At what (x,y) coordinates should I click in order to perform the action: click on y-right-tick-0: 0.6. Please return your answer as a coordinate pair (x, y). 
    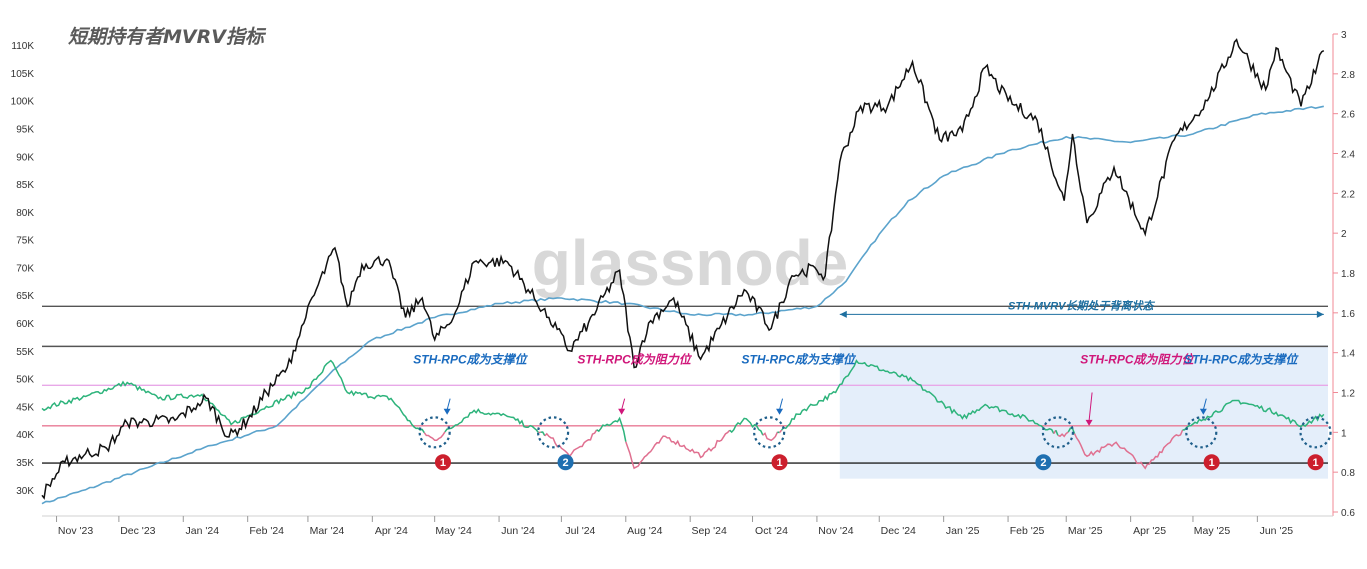
    Looking at the image, I should click on (1348, 513).